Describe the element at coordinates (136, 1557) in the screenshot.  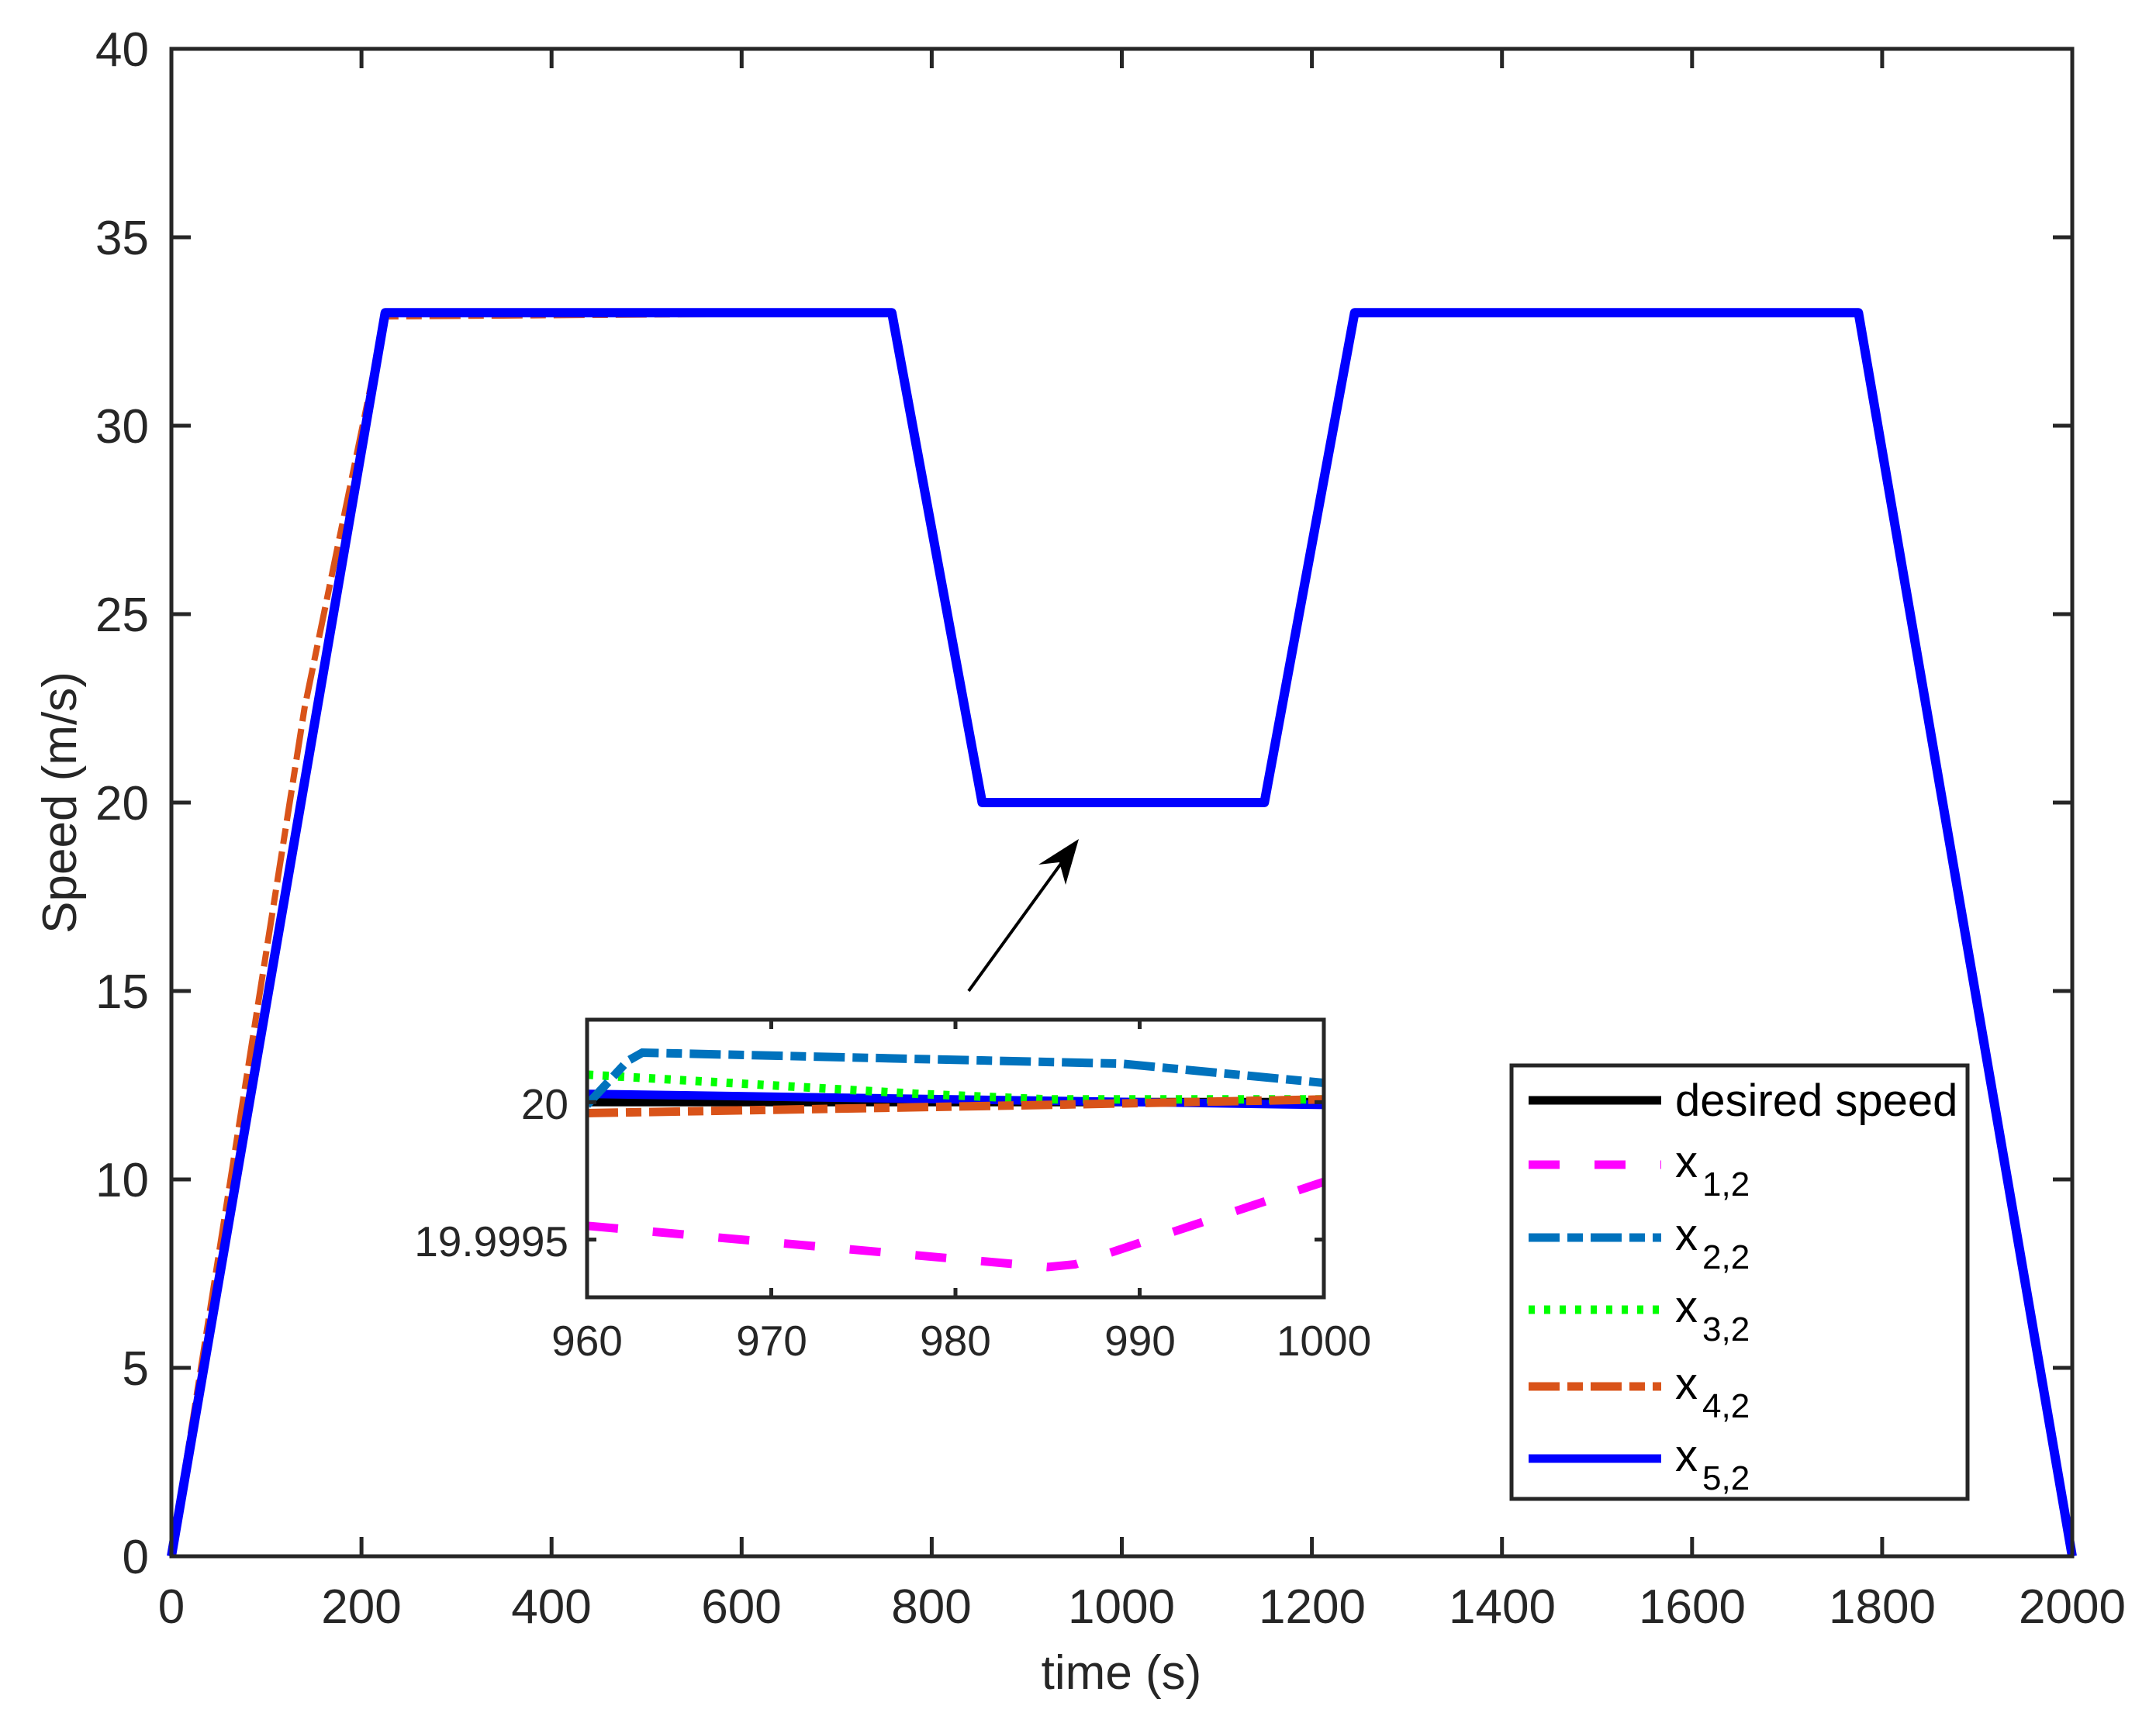
I see `y-tick-label: 0` at that location.